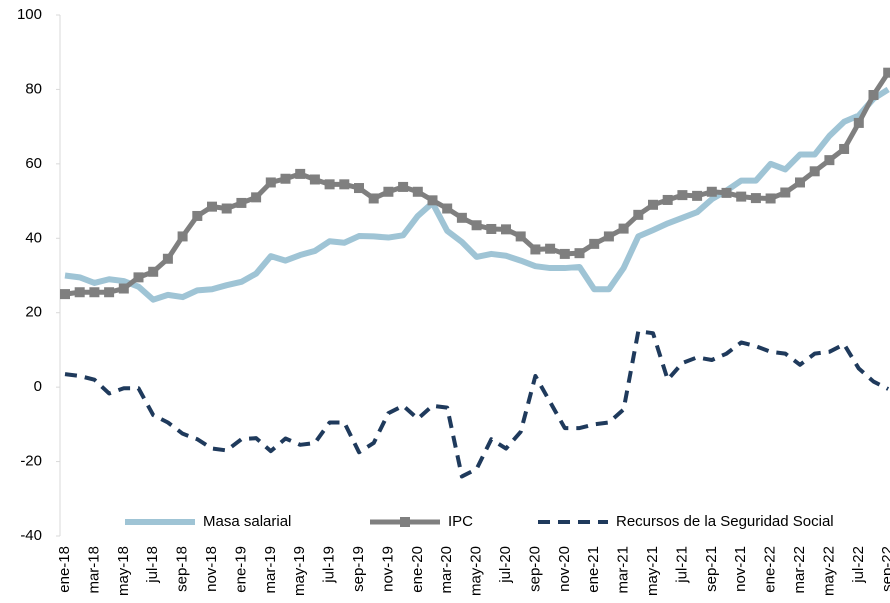 The height and width of the screenshot is (603, 890). I want to click on x-tick-label: jul-19, so click(329, 565).